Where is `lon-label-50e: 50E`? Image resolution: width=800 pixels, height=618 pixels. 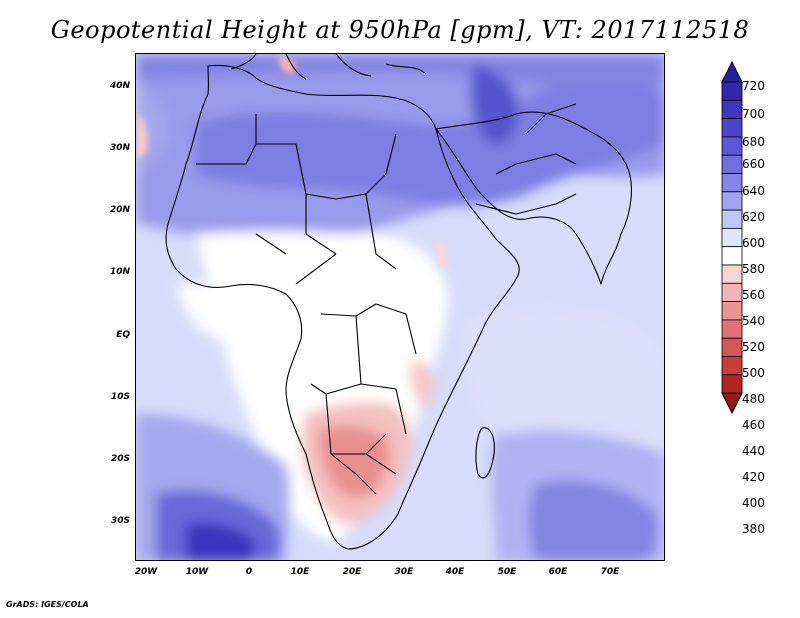
lon-label-50e: 50E is located at coordinates (507, 572).